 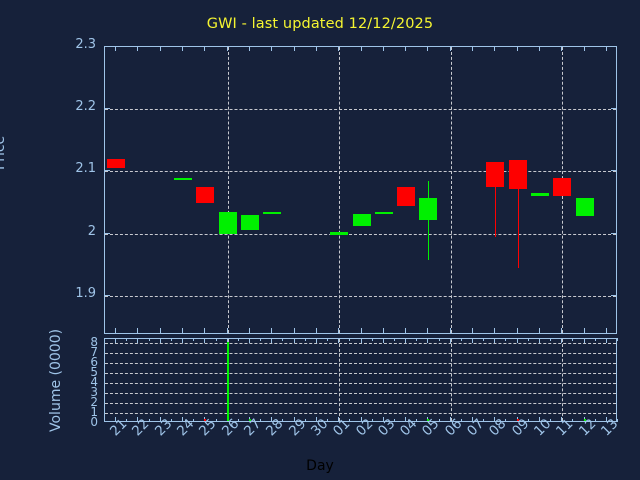 What do you see at coordinates (56, 380) in the screenshot?
I see `volume-axis-title: Volume (0000)` at bounding box center [56, 380].